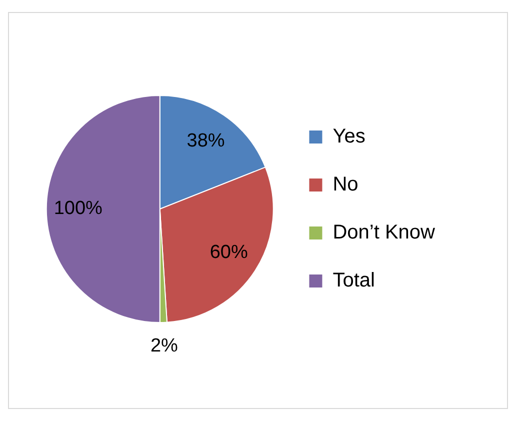  Describe the element at coordinates (164, 346) in the screenshot. I see `data-label: 2%` at that location.